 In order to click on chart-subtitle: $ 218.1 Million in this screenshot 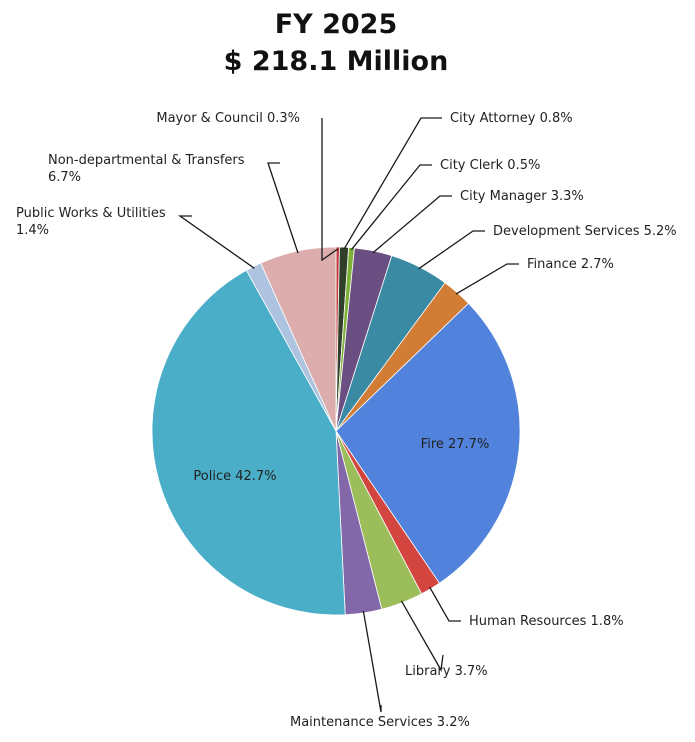, I will do `click(336, 61)`.